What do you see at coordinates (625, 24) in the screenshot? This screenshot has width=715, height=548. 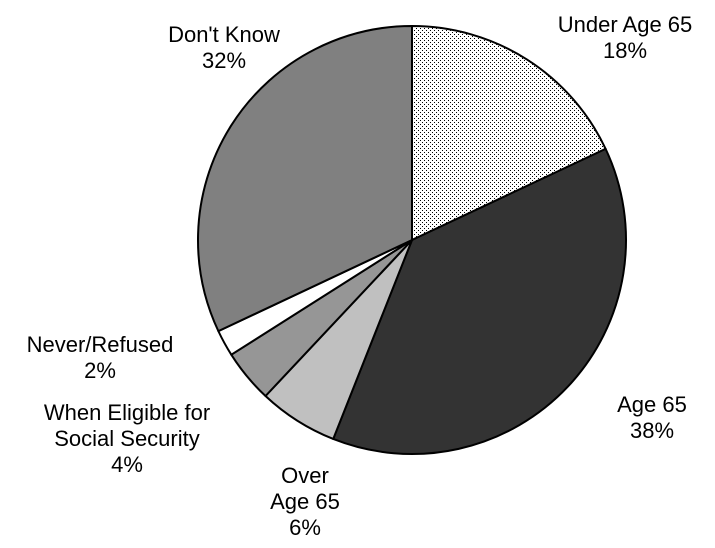 I see `pie-label-line: Under Age 65` at bounding box center [625, 24].